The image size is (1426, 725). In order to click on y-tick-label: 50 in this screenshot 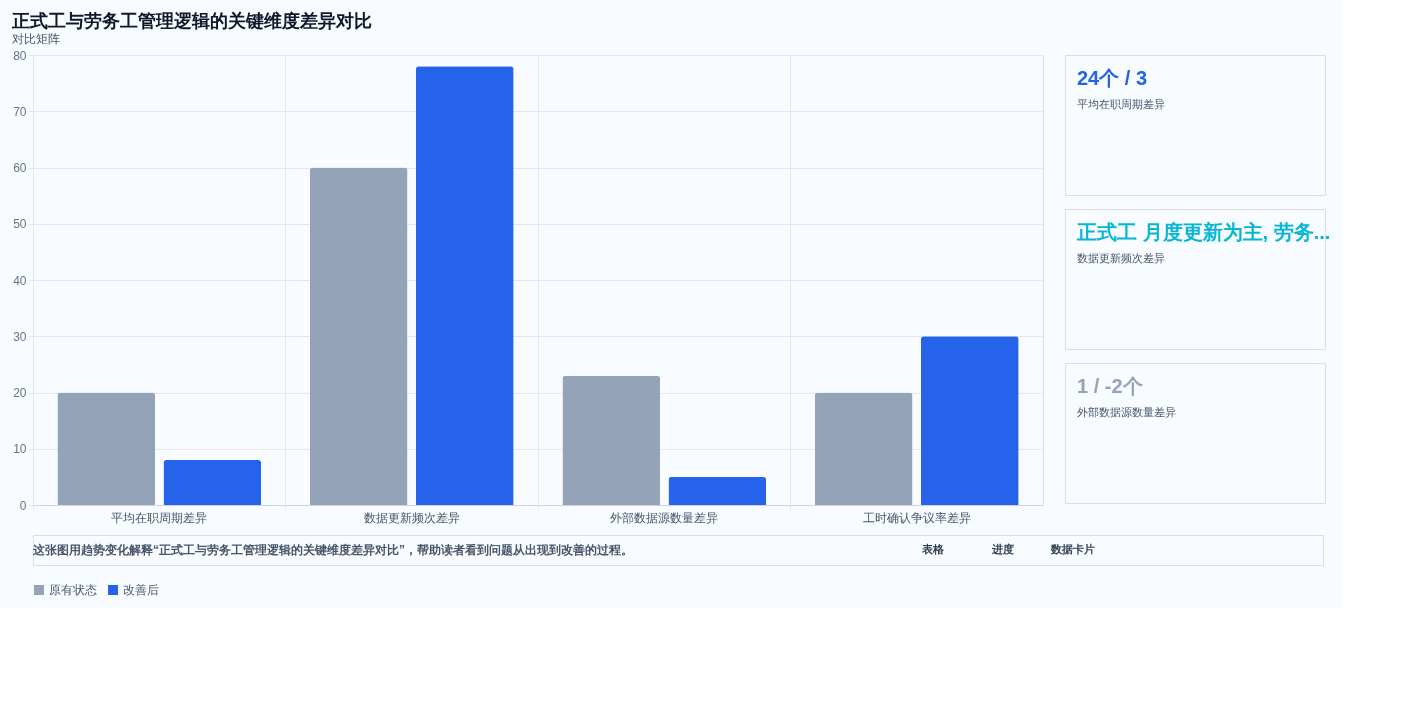, I will do `click(20, 224)`.